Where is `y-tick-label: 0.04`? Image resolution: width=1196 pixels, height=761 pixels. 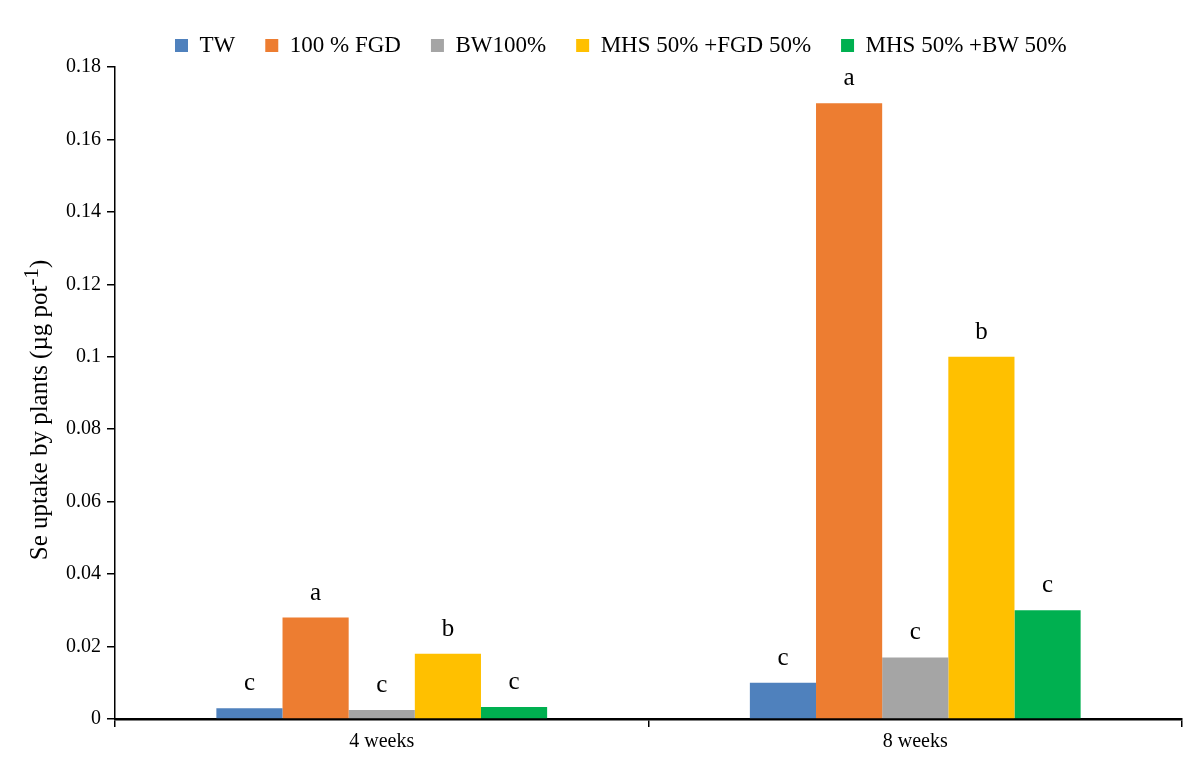 y-tick-label: 0.04 is located at coordinates (83, 572).